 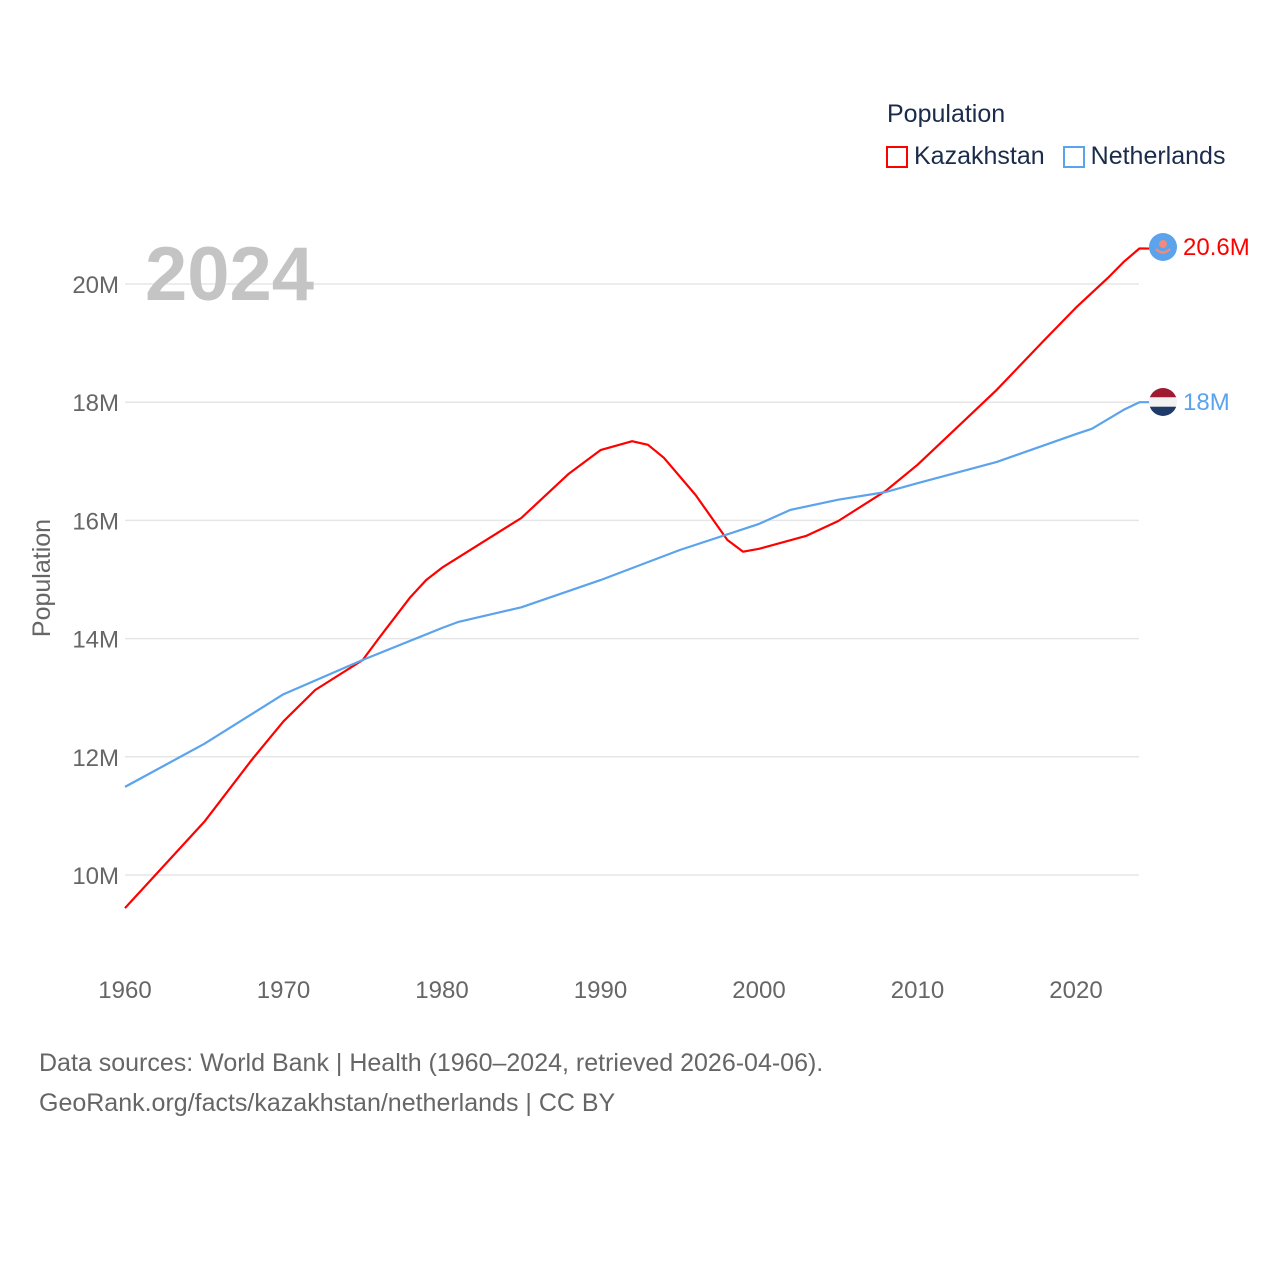 I want to click on legend-label-kazakhstan: Kazakhstan, so click(x=979, y=156).